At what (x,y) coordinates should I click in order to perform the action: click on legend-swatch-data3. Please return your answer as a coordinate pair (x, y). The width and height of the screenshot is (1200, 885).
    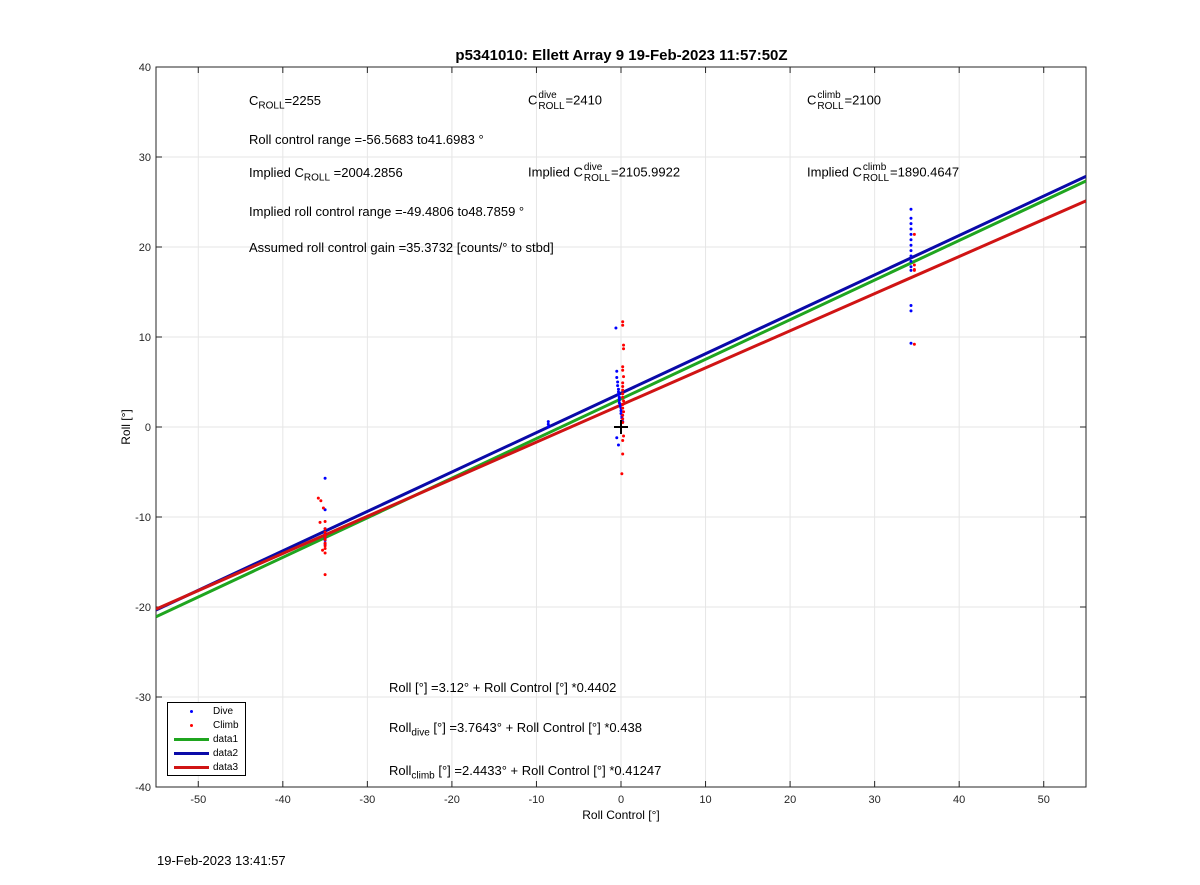
    Looking at the image, I should click on (191, 767).